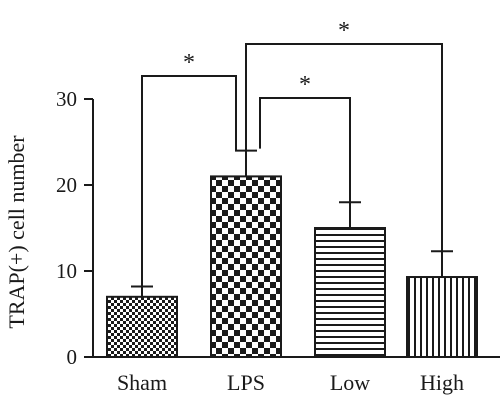  I want to click on x-category-label: High, so click(442, 382).